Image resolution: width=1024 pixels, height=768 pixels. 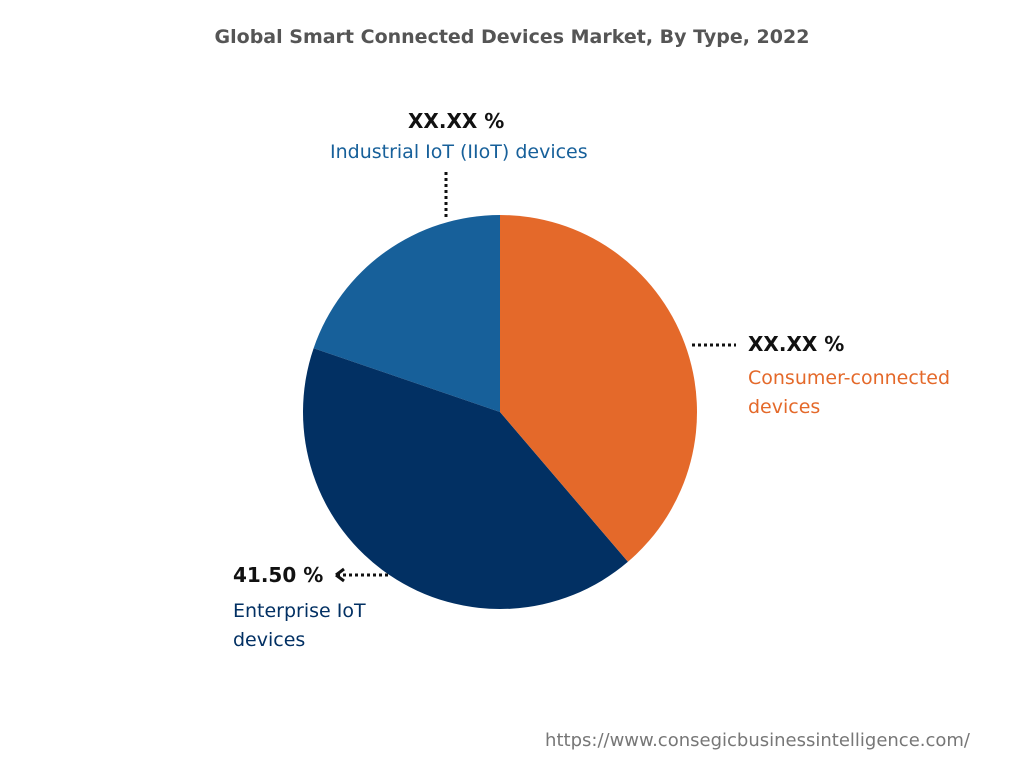 What do you see at coordinates (849, 392) in the screenshot?
I see `category-label: Consumer-connected devices` at bounding box center [849, 392].